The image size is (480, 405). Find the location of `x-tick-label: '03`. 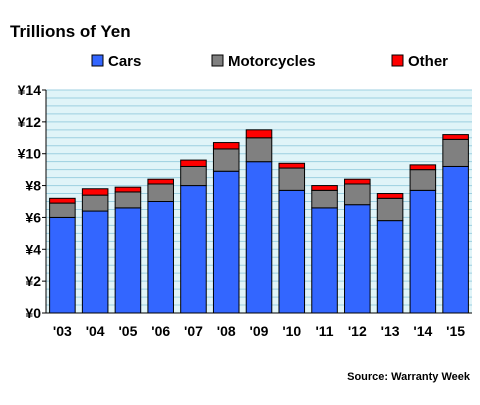

x-tick-label: '03 is located at coordinates (62, 331).